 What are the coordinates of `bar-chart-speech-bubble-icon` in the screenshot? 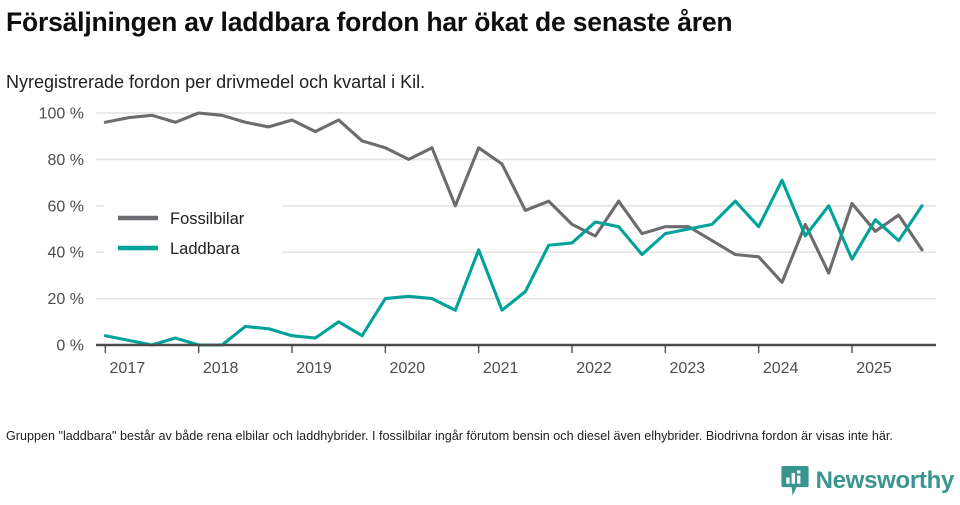 It's located at (795, 481).